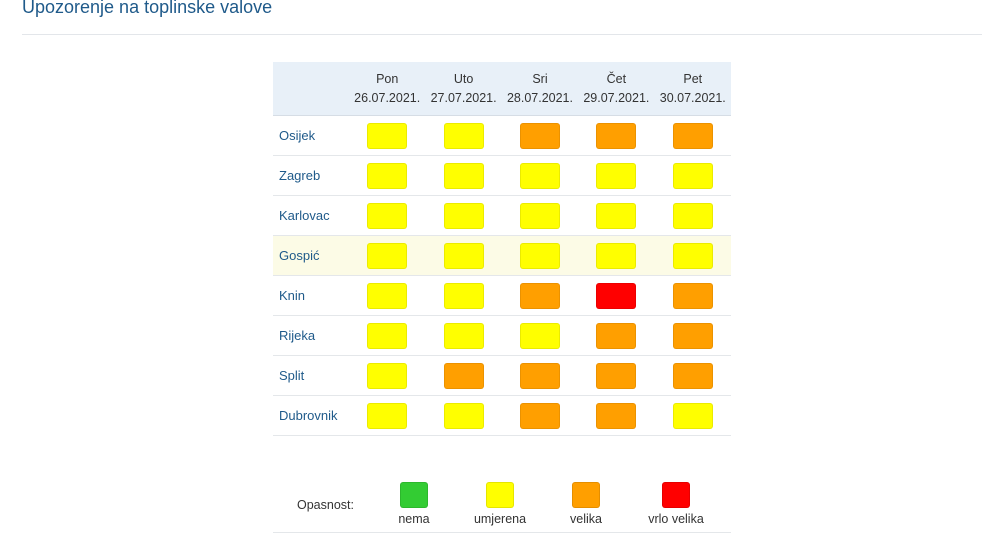 This screenshot has height=555, width=1000. I want to click on day-header-4: Pet 30.07.2021., so click(692, 89).